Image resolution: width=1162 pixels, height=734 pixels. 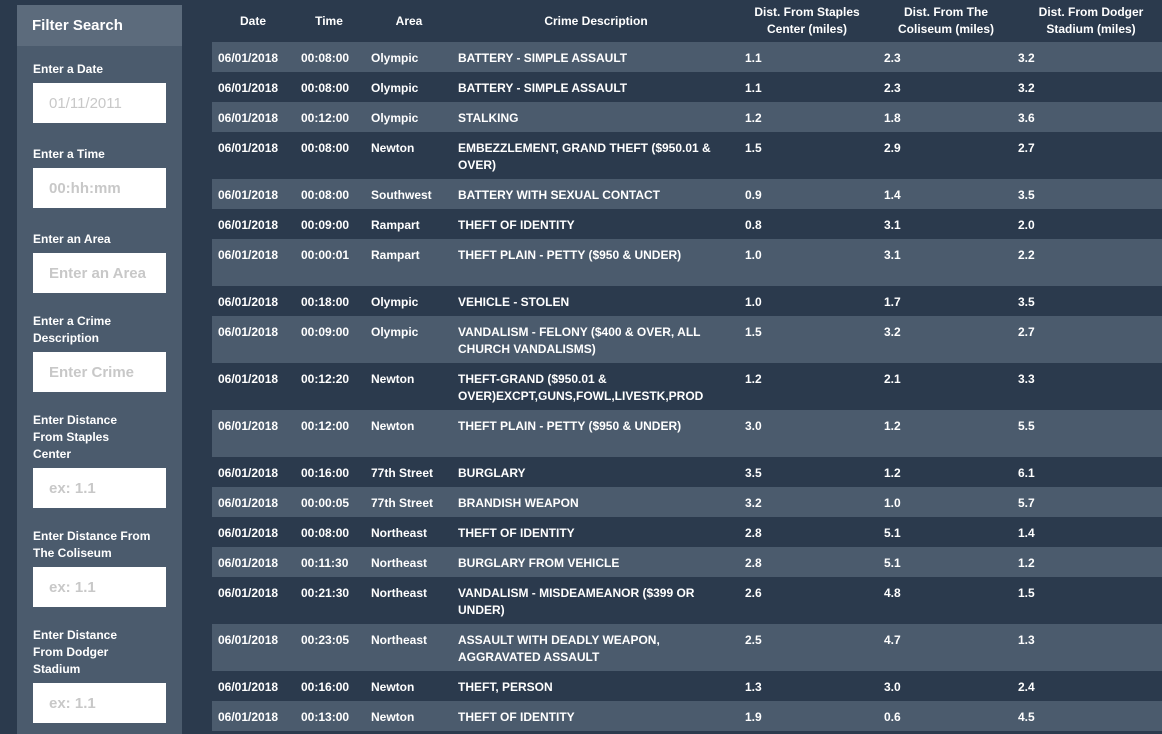 What do you see at coordinates (892, 717) in the screenshot?
I see `row-coliseum-distance: 0.6` at bounding box center [892, 717].